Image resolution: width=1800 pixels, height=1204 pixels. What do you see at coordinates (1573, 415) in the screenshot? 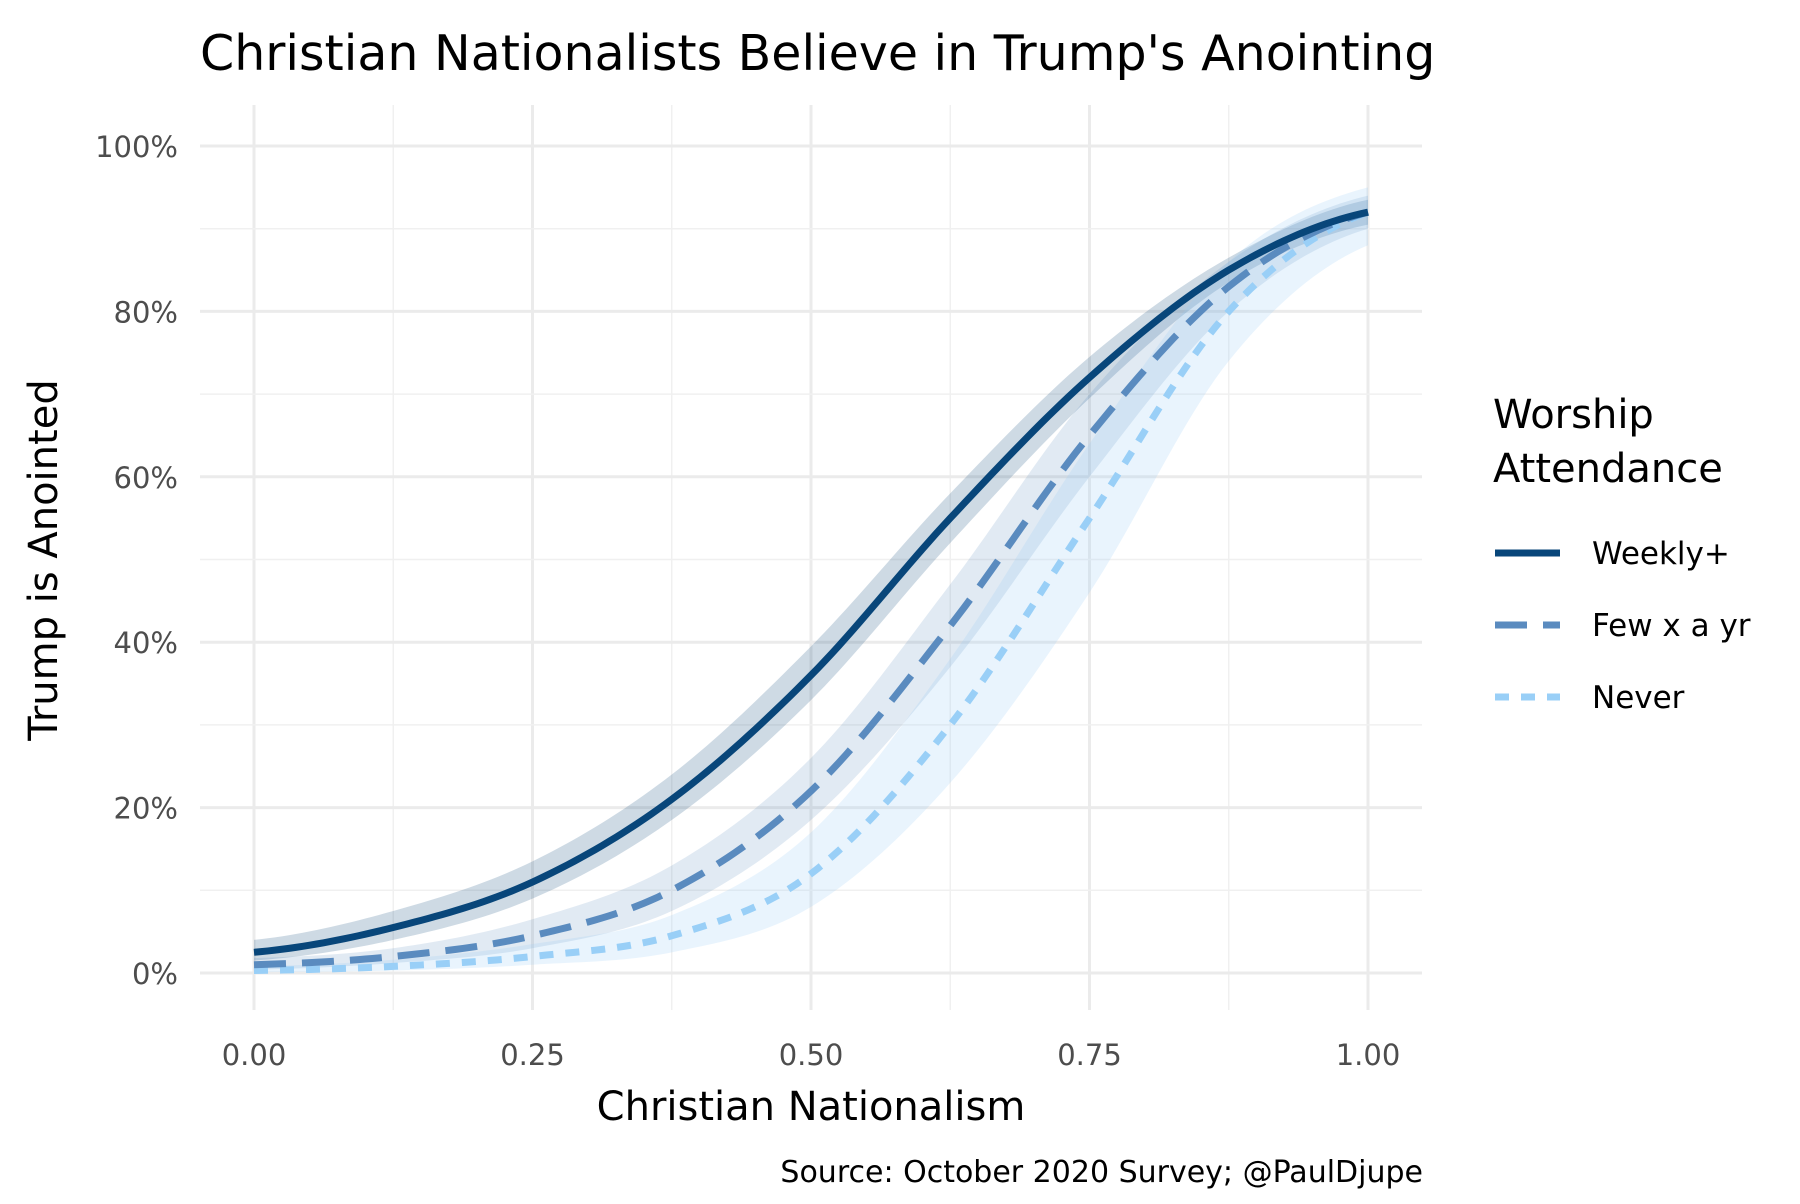
I see `legend-title-line1: Worship` at bounding box center [1573, 415].